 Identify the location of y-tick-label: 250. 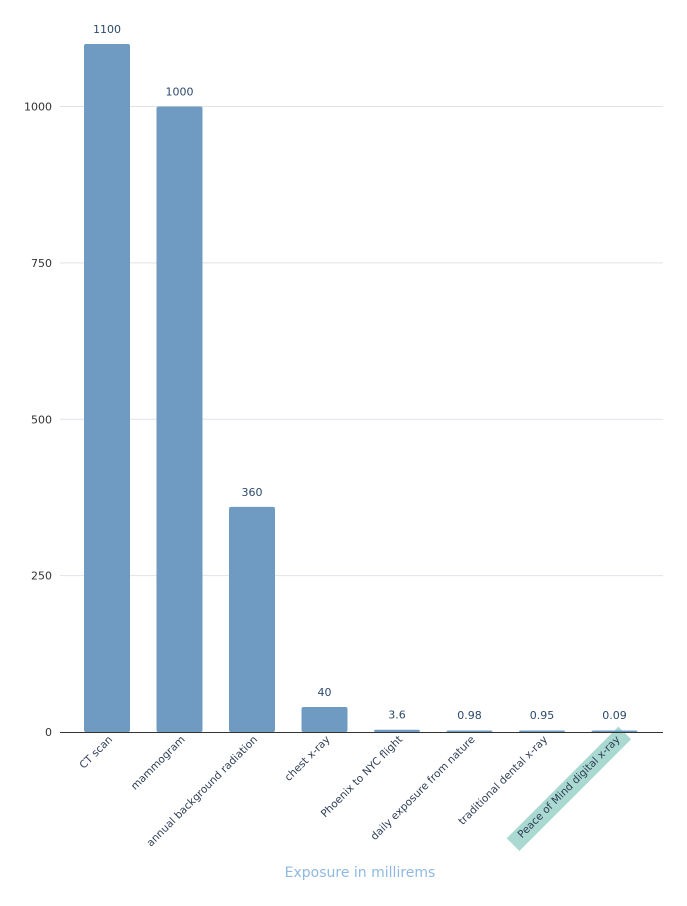
(41, 576).